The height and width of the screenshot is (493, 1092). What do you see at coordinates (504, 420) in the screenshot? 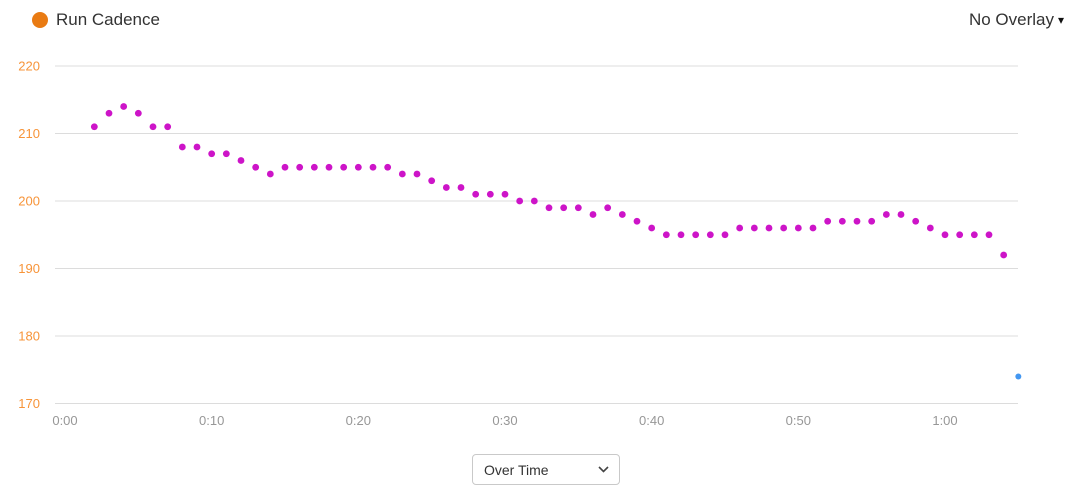
I see `x-tick-label: 0:30` at bounding box center [504, 420].